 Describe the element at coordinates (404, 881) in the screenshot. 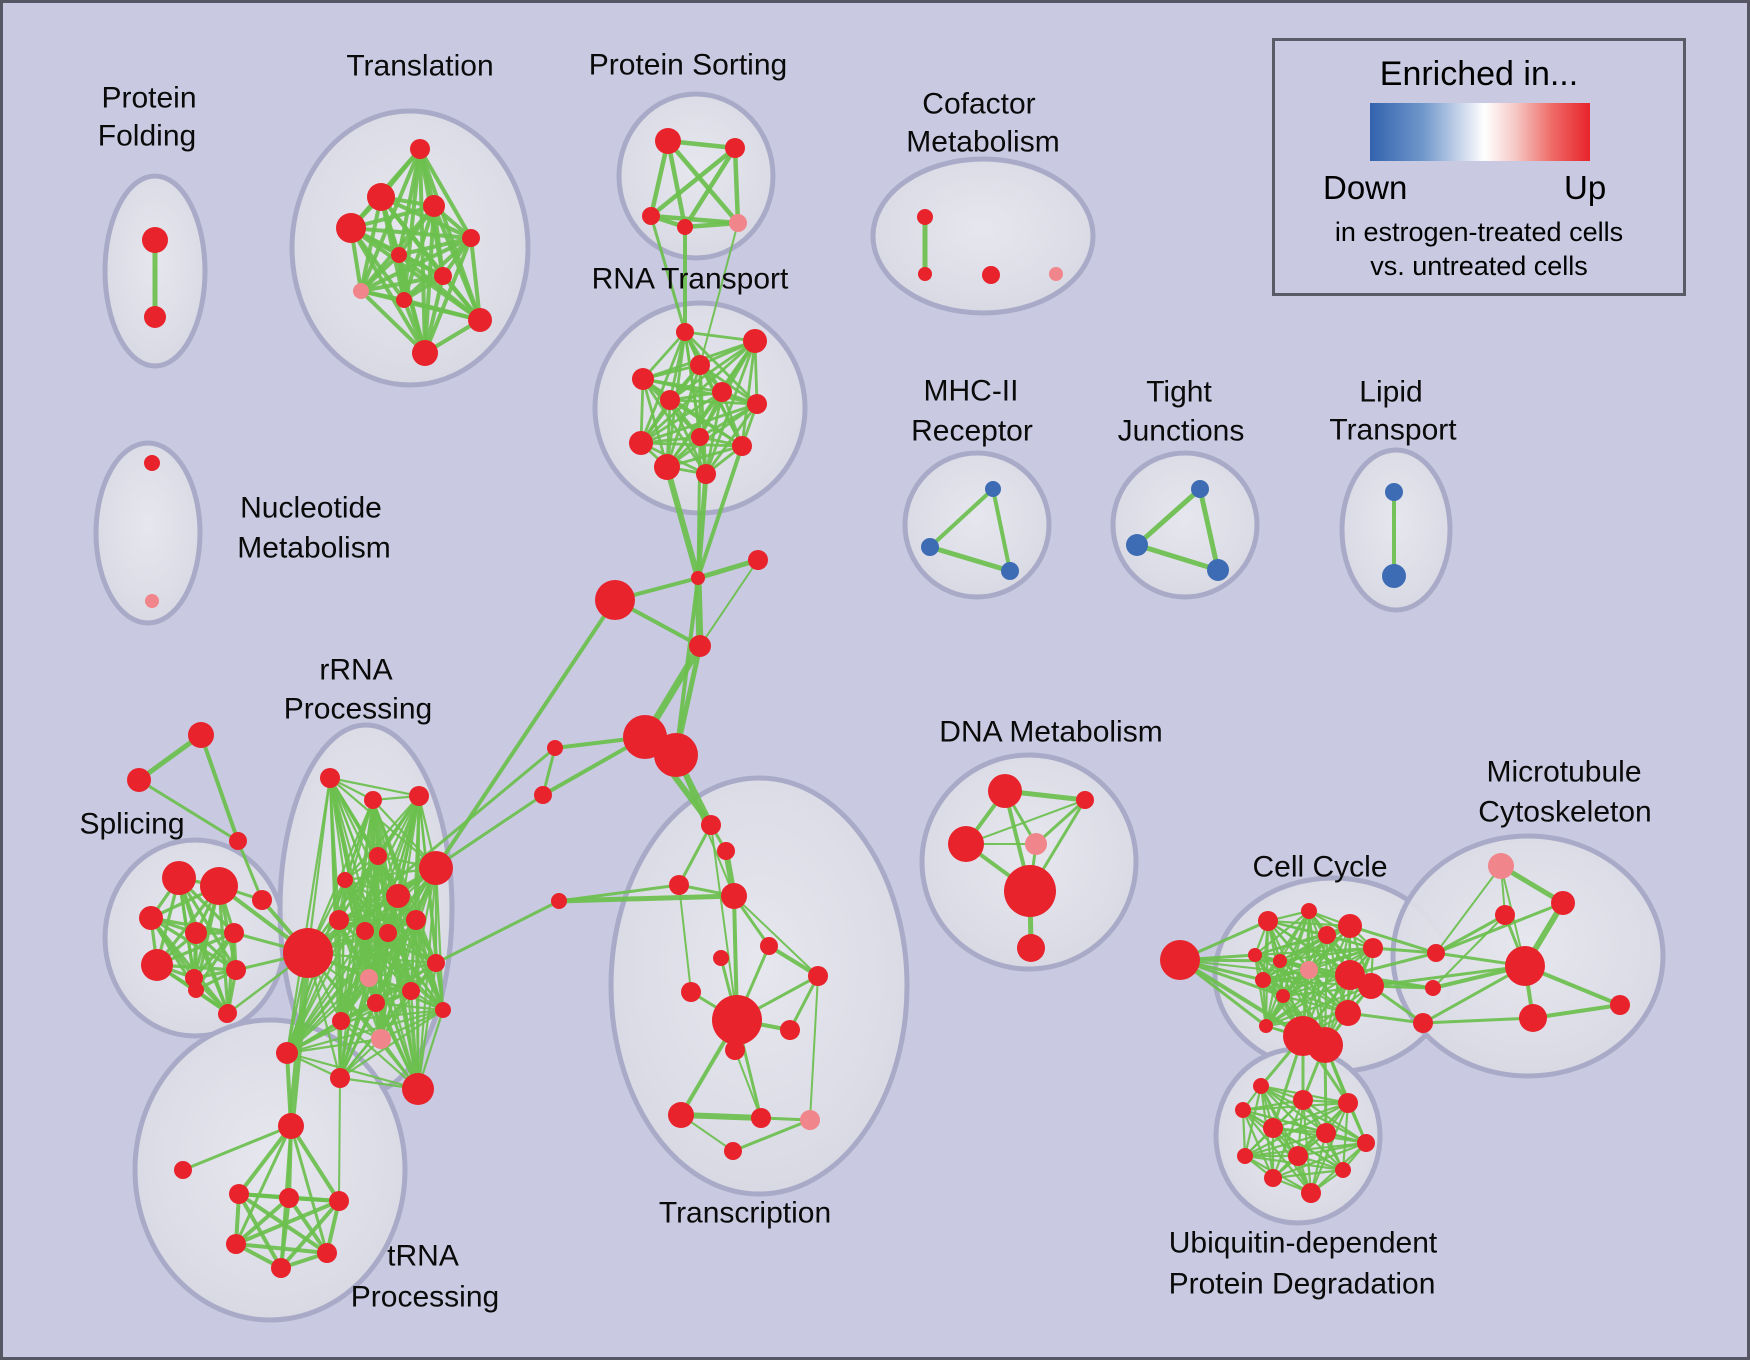

I see `edge-r2-r15` at that location.